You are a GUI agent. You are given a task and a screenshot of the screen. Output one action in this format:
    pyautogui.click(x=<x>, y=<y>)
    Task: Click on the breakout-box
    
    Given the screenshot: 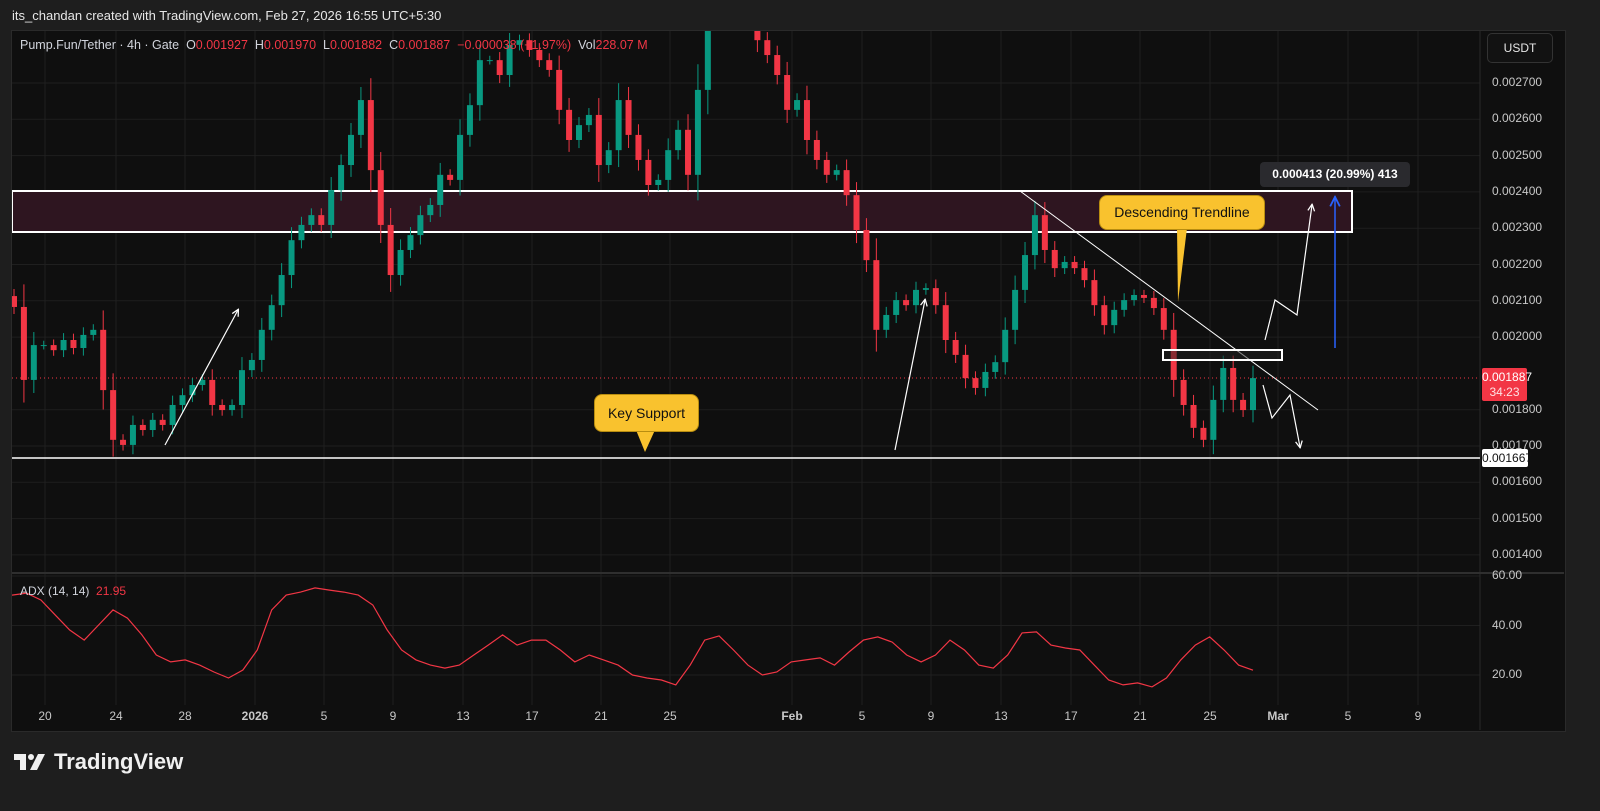 What is the action you would take?
    pyautogui.click(x=1222, y=355)
    